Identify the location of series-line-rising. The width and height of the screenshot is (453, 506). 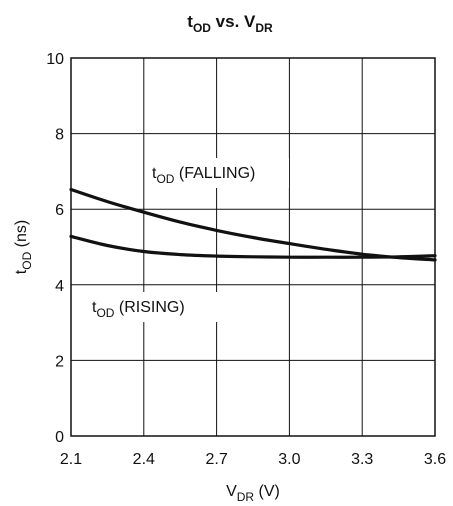
(253, 246).